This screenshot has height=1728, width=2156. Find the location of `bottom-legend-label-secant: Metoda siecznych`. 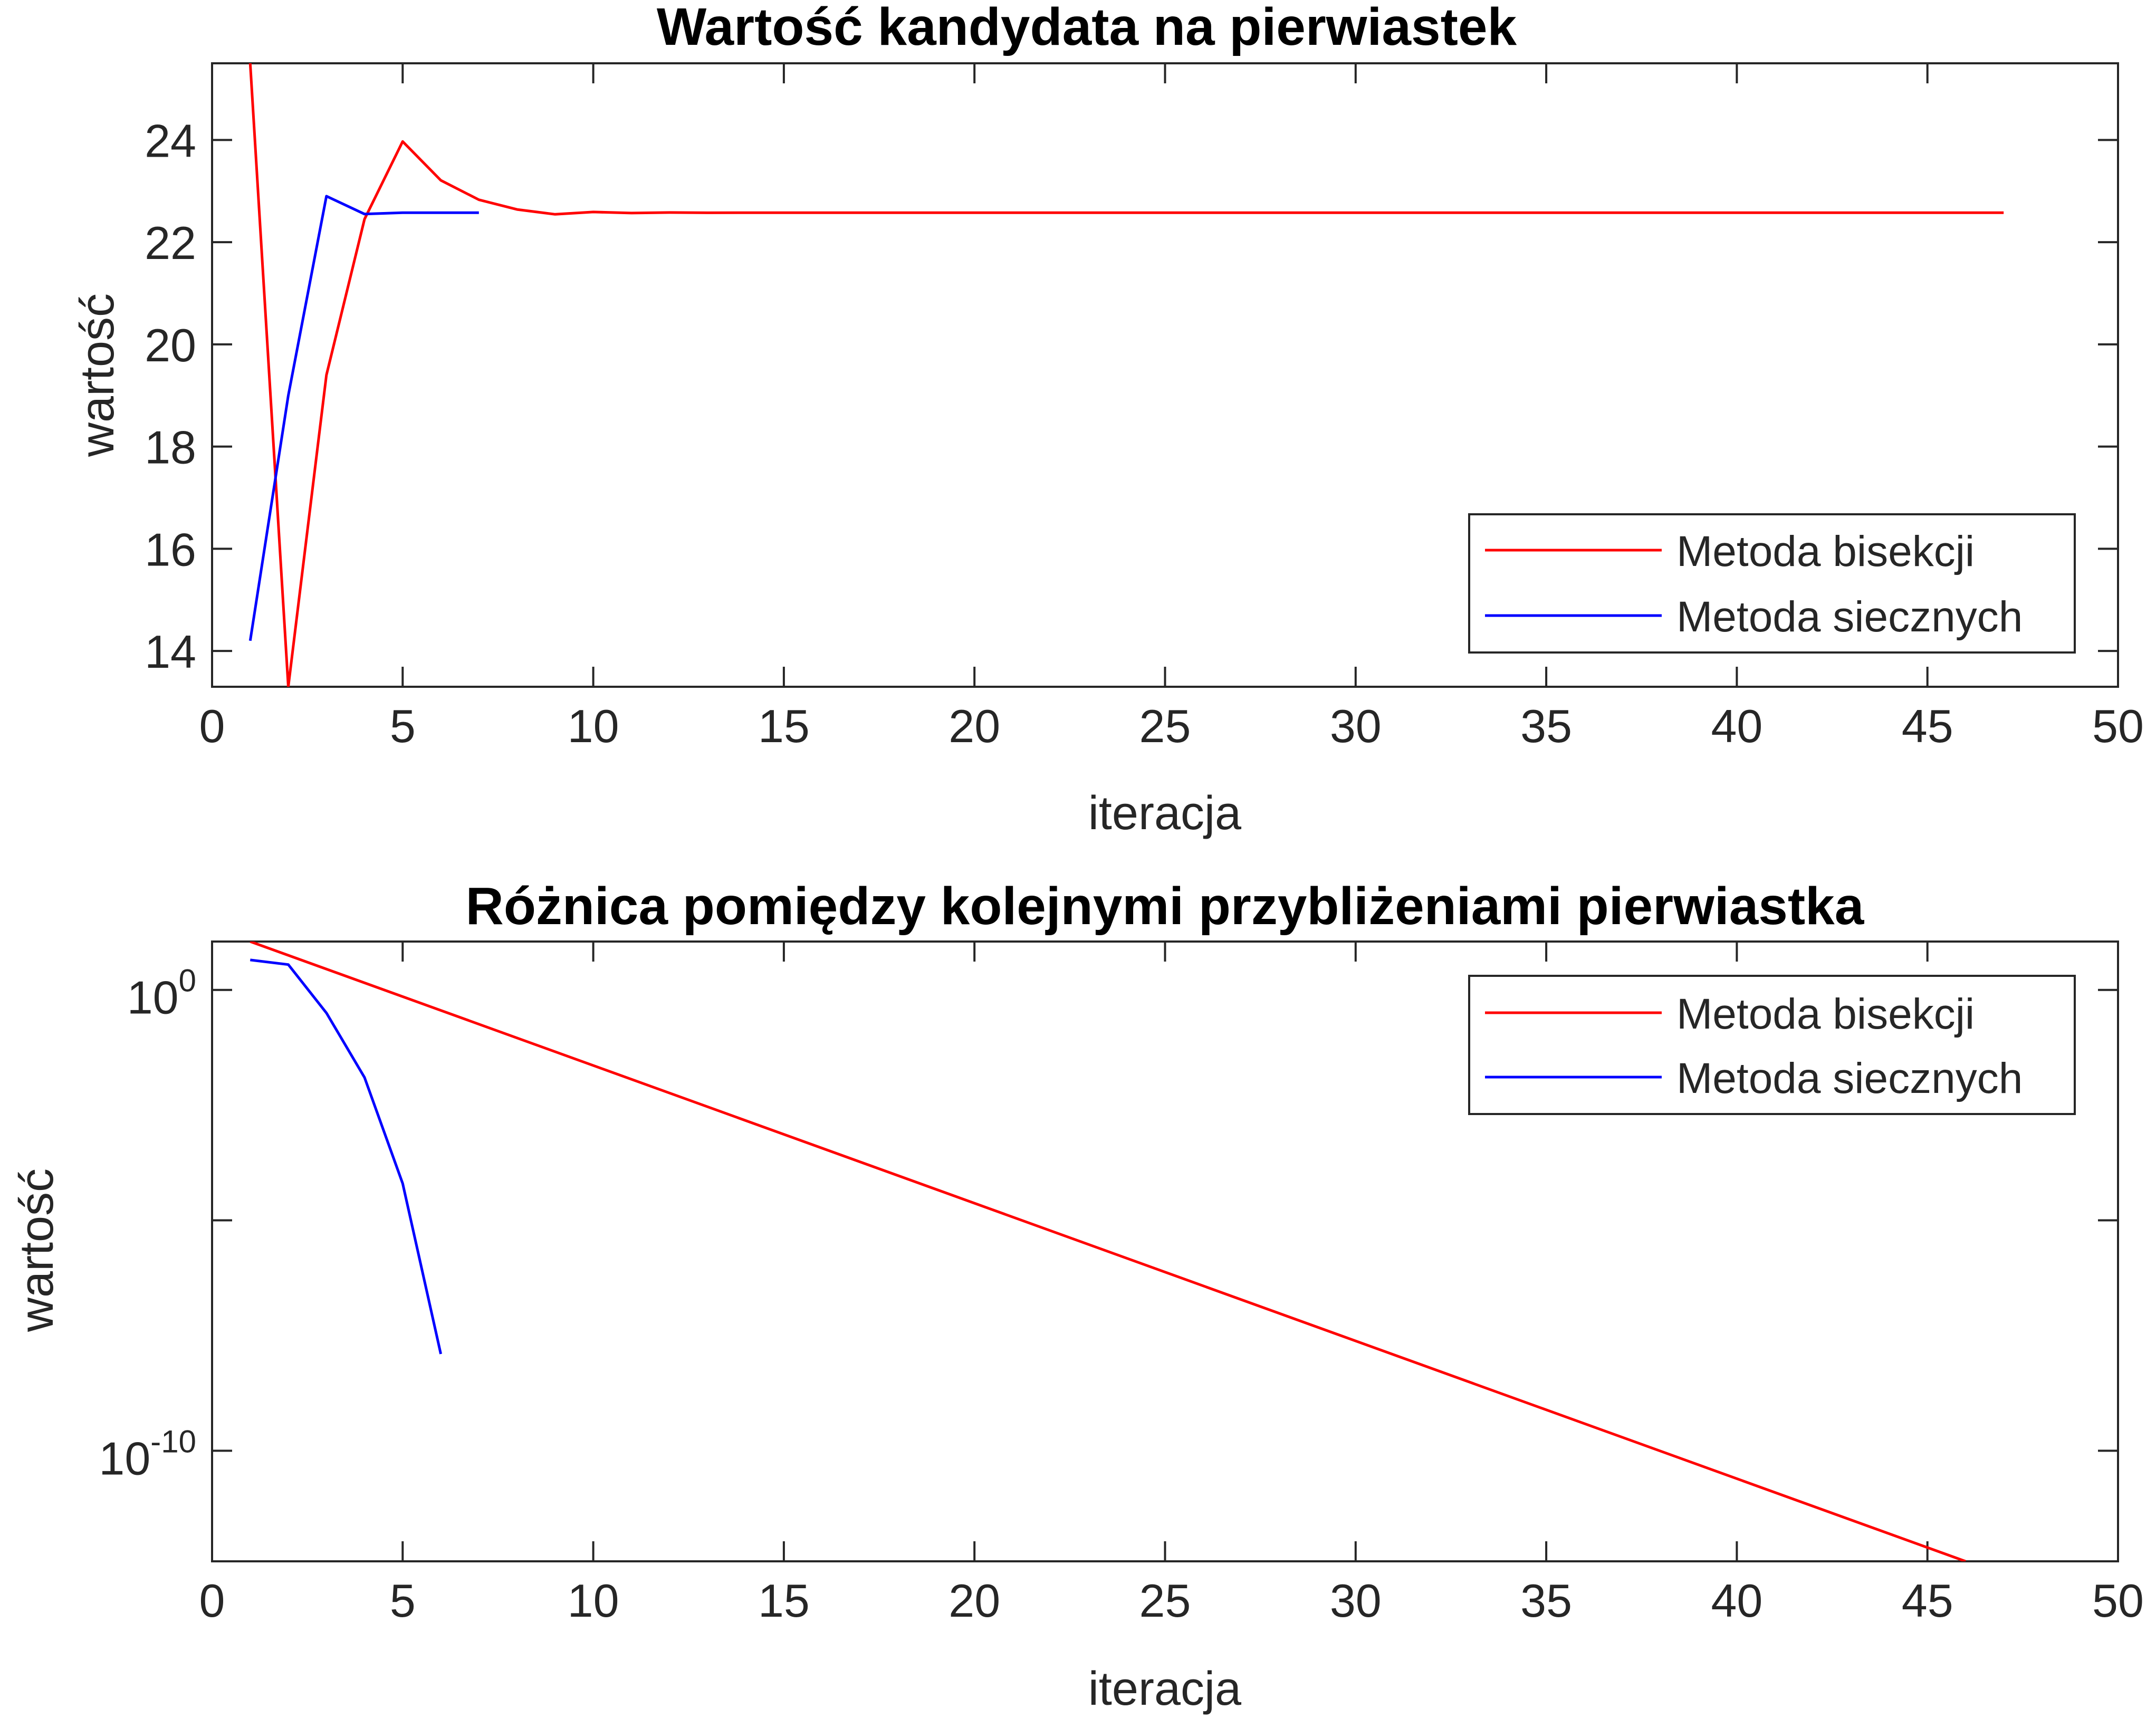

bottom-legend-label-secant: Metoda siecznych is located at coordinates (1849, 1078).